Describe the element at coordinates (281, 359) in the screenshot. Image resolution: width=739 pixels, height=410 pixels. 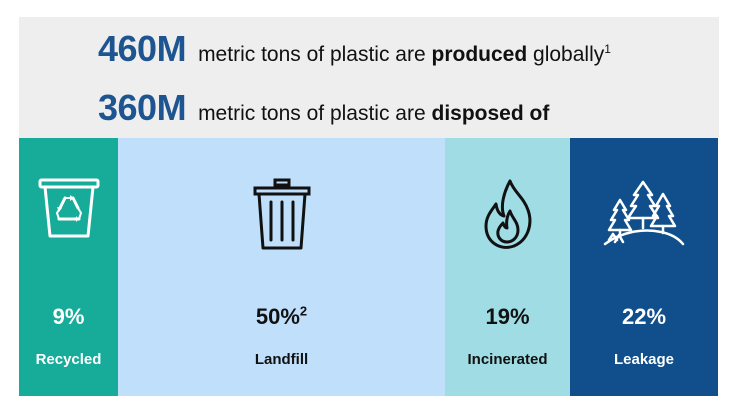
I see `landfill-label: Landfill` at that location.